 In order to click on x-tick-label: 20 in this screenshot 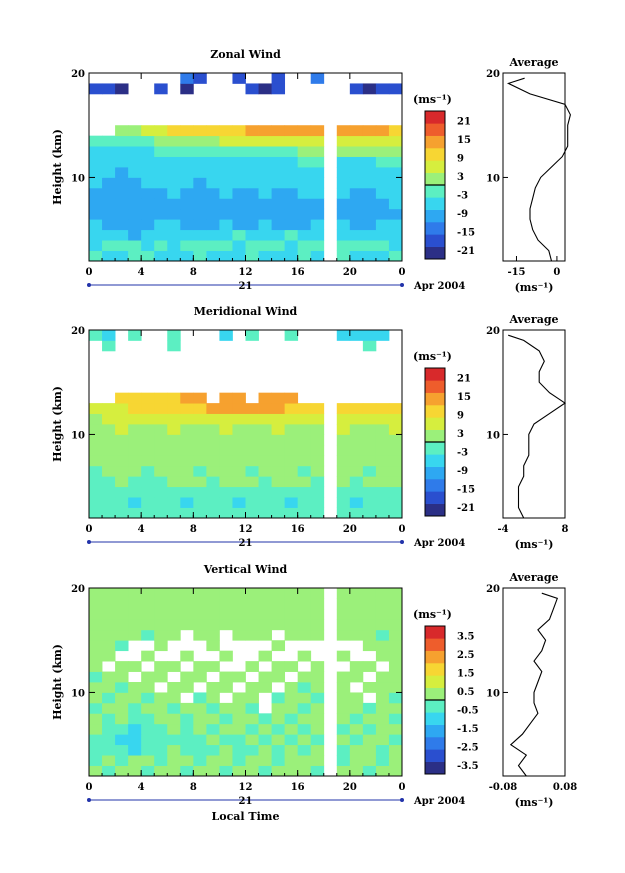, I will do `click(350, 529)`.